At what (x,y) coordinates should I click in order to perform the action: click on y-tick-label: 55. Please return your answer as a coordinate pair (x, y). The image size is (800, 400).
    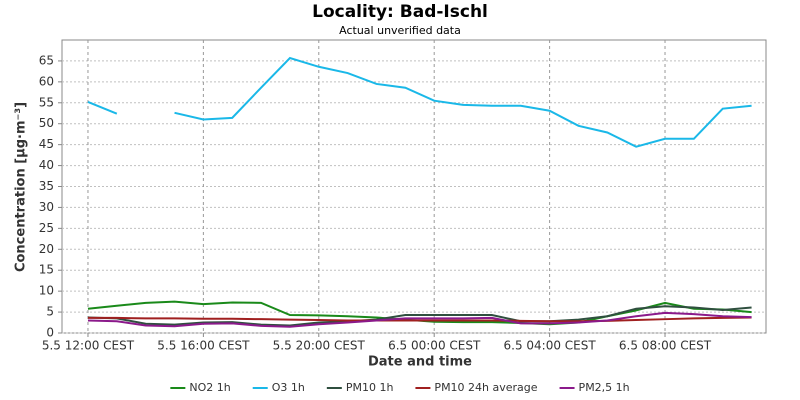
    Looking at the image, I should click on (46, 102).